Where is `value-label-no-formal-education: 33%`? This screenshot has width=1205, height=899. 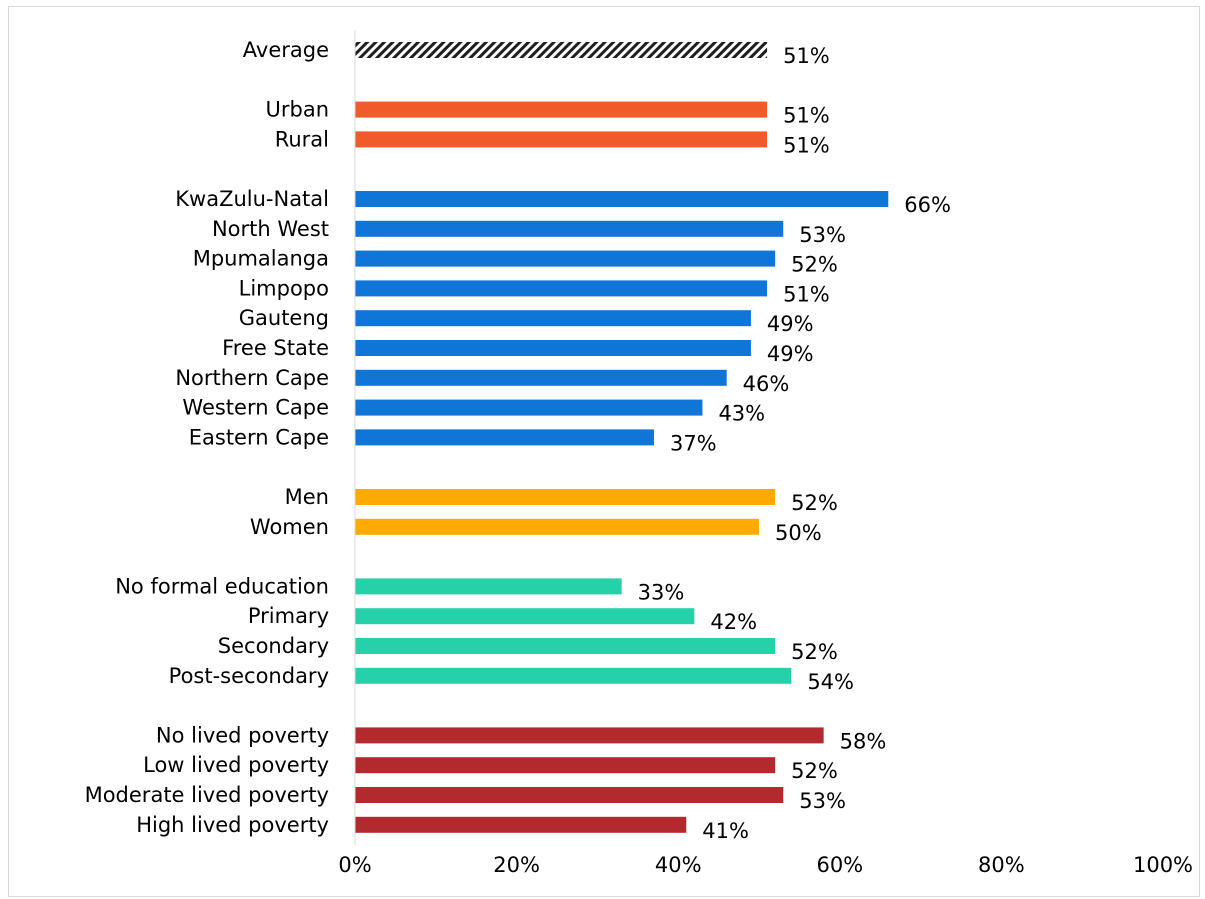
value-label-no-formal-education: 33% is located at coordinates (661, 592).